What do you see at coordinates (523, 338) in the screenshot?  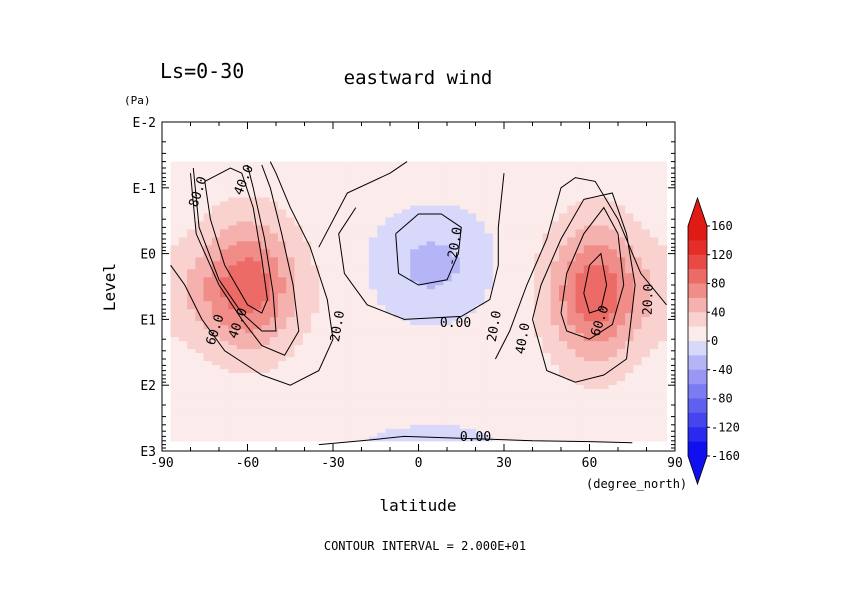 I see `contour-label: 40.0` at bounding box center [523, 338].